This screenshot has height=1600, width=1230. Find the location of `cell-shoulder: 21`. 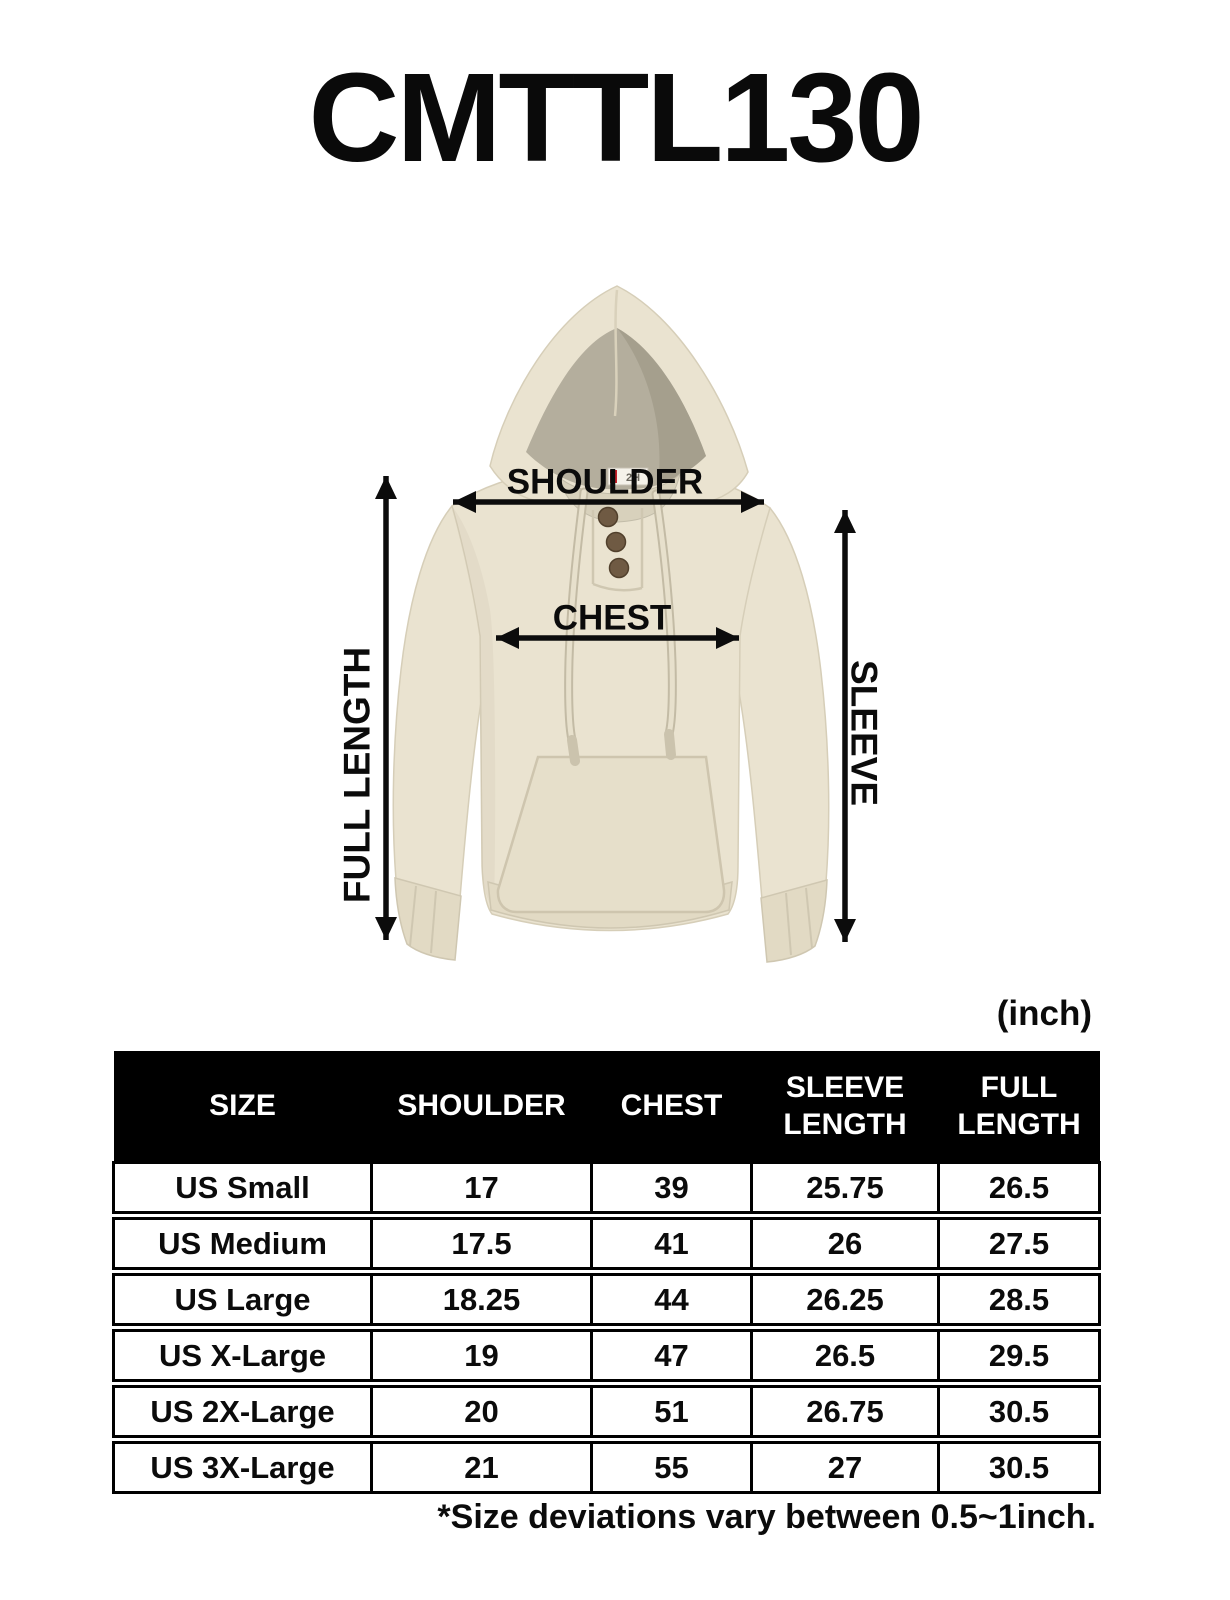

cell-shoulder: 21 is located at coordinates (481, 1464).